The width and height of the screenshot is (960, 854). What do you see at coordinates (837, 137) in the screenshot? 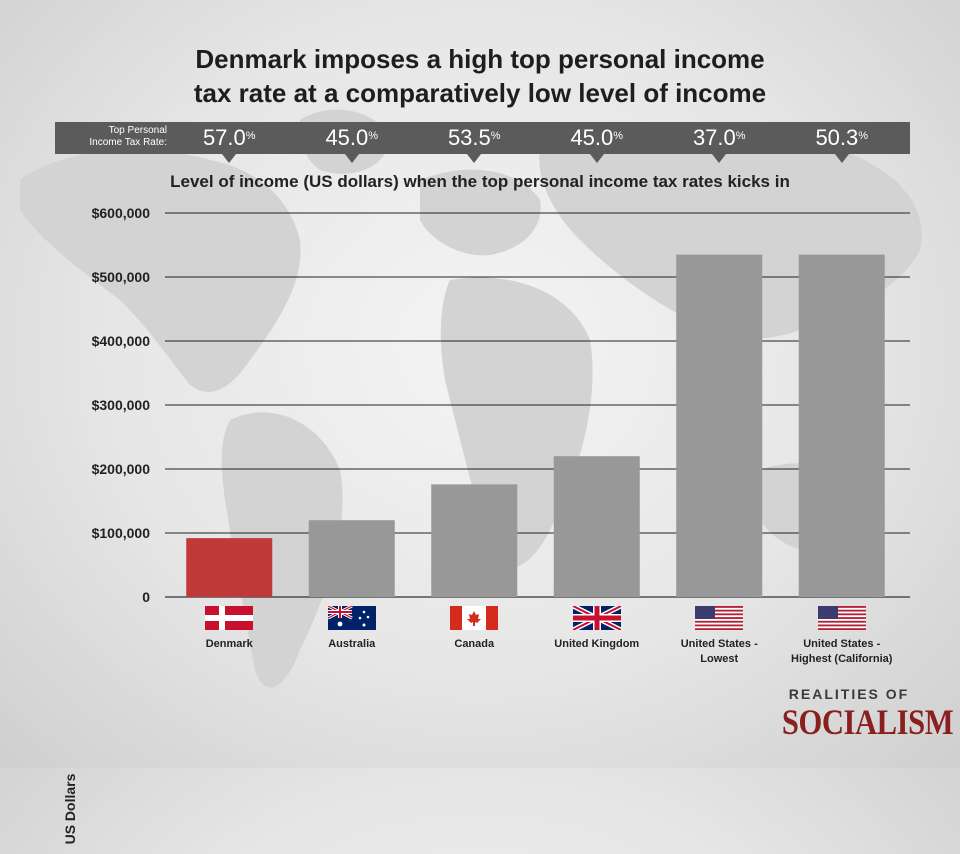
I see `tax-rate-number: 50.3` at bounding box center [837, 137].